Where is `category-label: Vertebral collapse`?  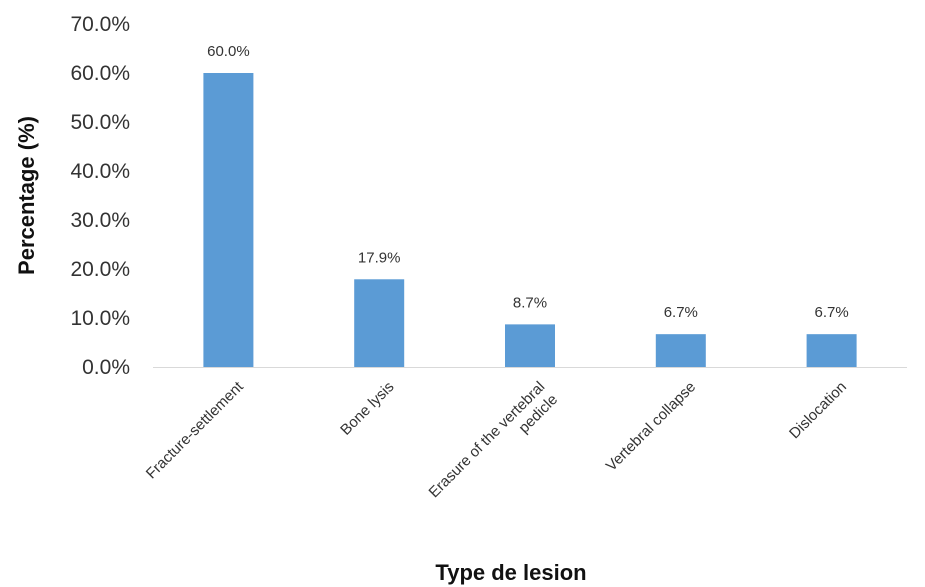 category-label: Vertebral collapse is located at coordinates (651, 426).